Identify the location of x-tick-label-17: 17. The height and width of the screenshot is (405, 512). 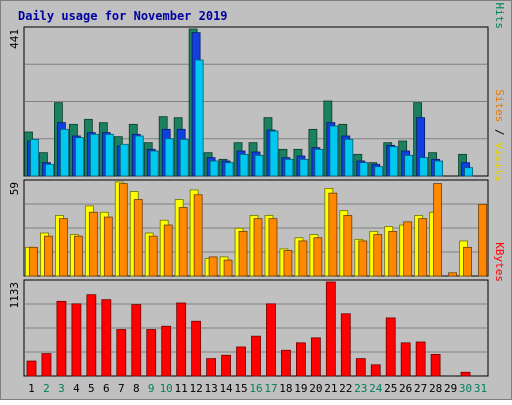
(270, 388).